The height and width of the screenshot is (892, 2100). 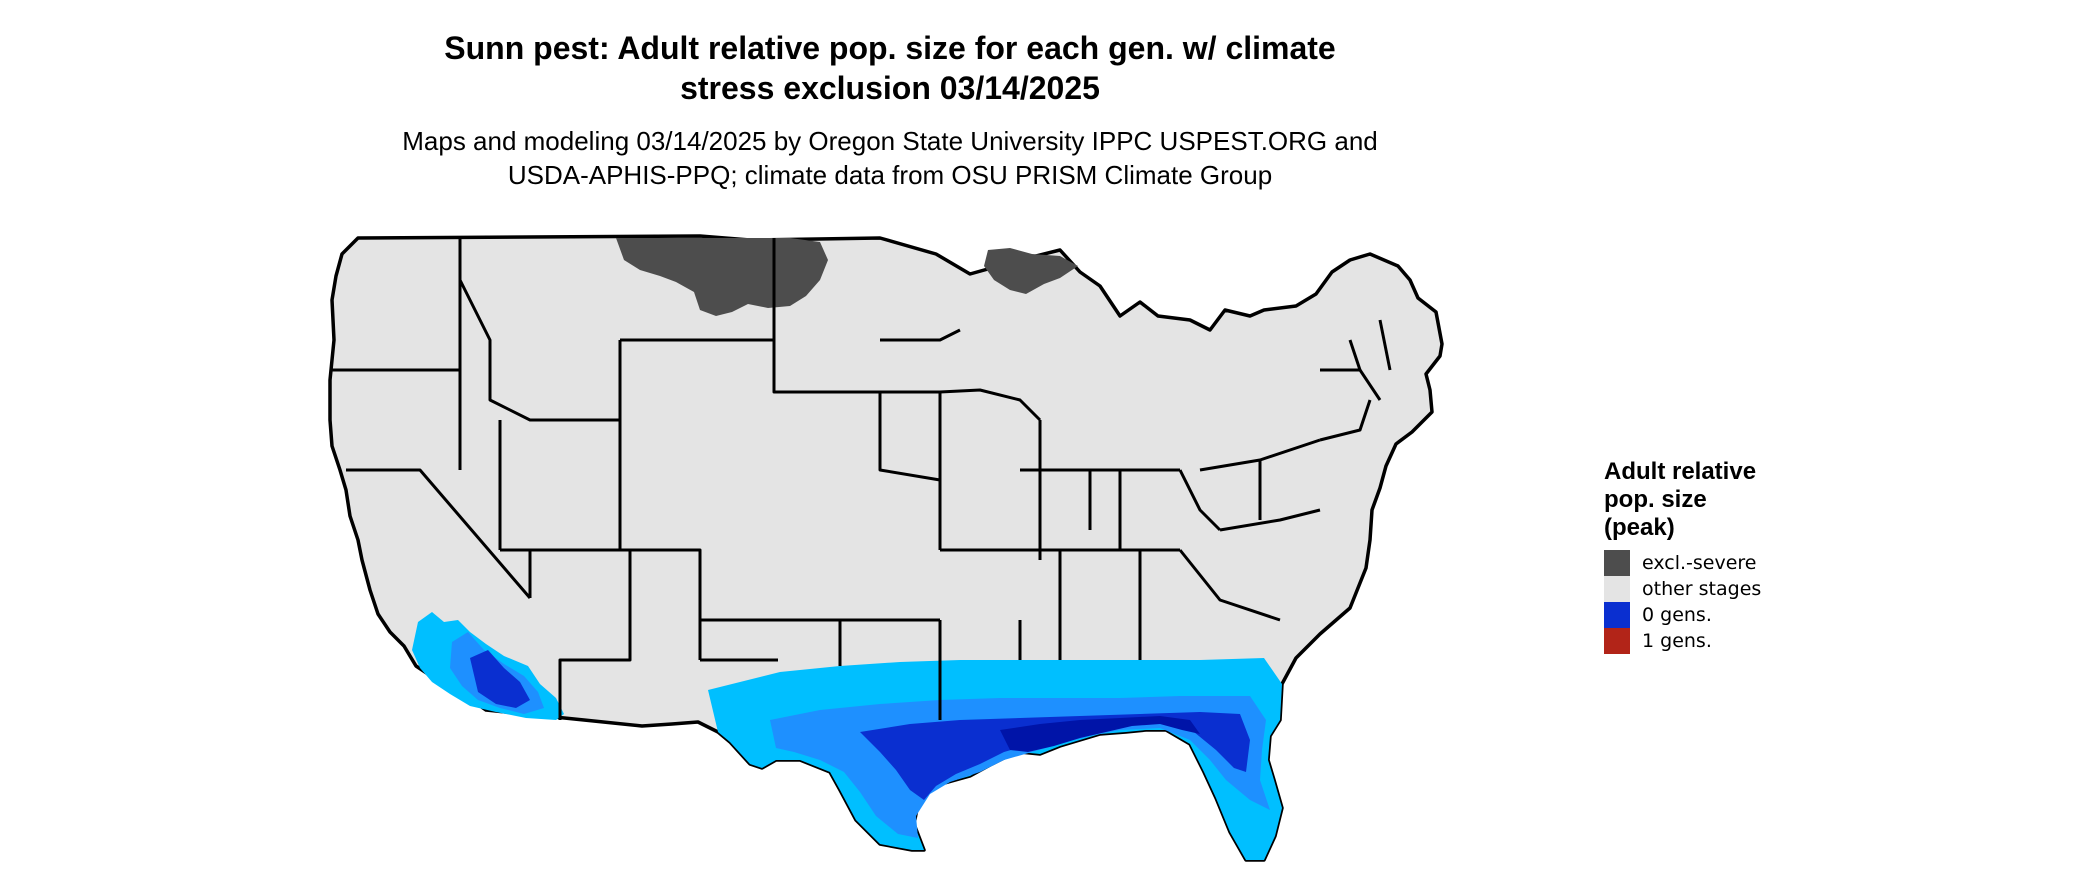 What do you see at coordinates (1734, 615) in the screenshot?
I see `legend-item-0-gens: 0 gens.` at bounding box center [1734, 615].